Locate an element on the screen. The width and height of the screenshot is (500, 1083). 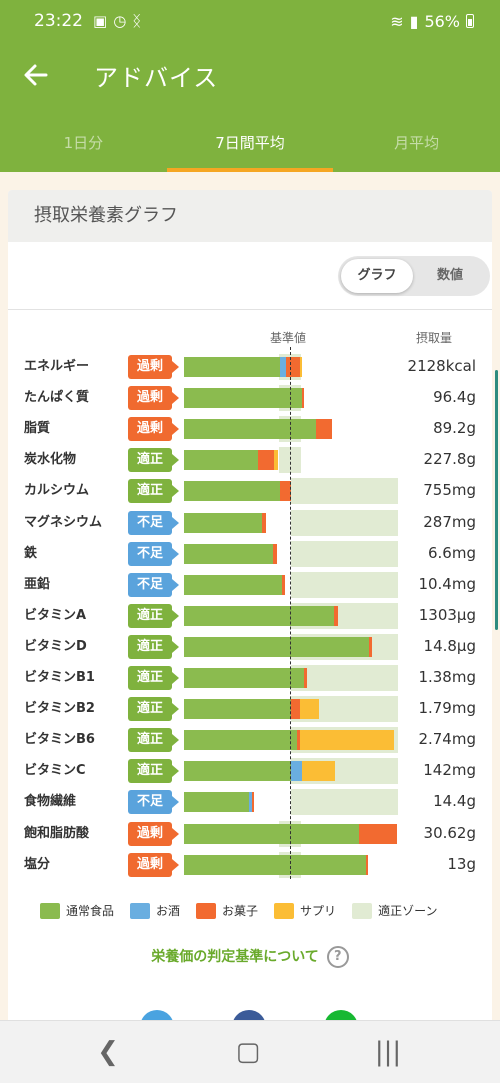
nutrient-row: 炭水化物 適正 227.8g is located at coordinates (250, 459).